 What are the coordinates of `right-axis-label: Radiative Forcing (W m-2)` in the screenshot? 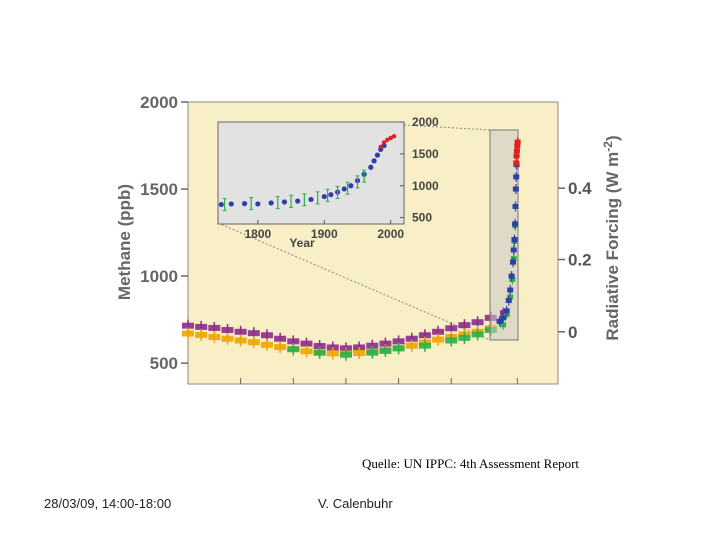 It's located at (611, 237).